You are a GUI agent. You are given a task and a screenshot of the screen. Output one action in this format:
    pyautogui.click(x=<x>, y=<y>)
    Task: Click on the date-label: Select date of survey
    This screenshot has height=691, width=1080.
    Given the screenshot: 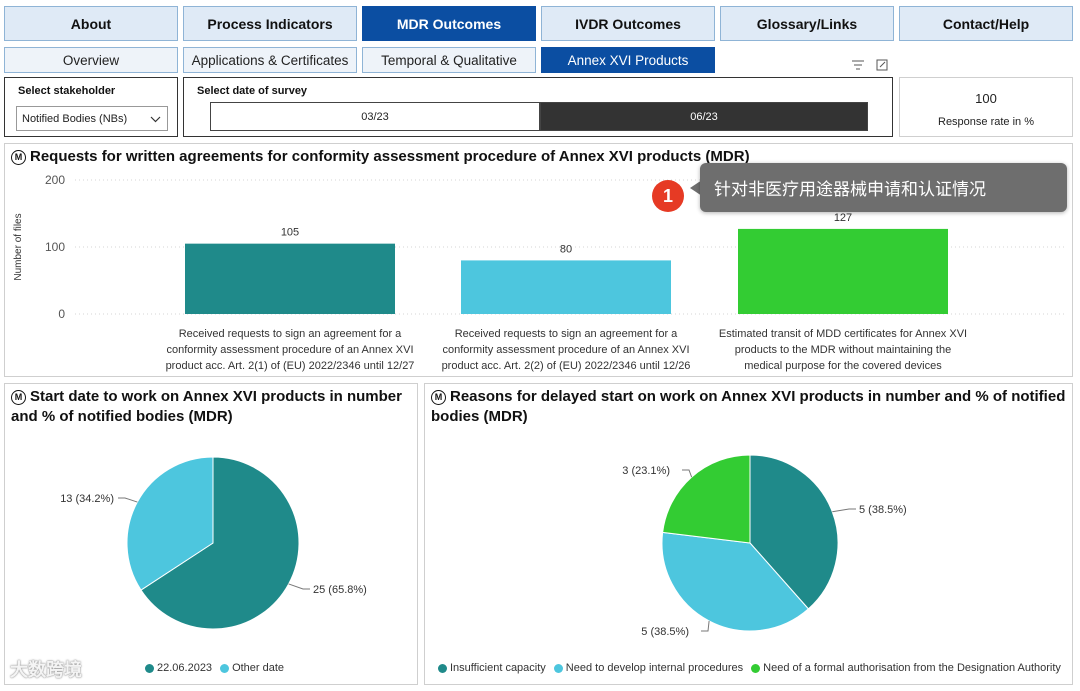 What is the action you would take?
    pyautogui.click(x=252, y=91)
    